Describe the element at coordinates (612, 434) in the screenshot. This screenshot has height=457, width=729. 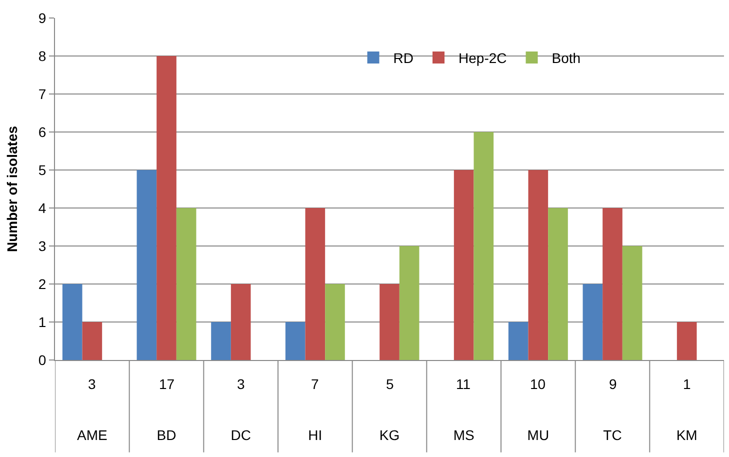
I see `x-tick-label: TC` at that location.